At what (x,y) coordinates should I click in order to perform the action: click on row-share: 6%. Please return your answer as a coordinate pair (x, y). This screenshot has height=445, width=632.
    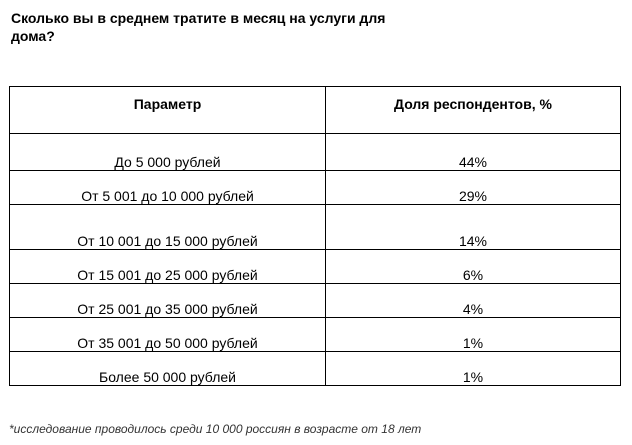
    Looking at the image, I should click on (473, 266).